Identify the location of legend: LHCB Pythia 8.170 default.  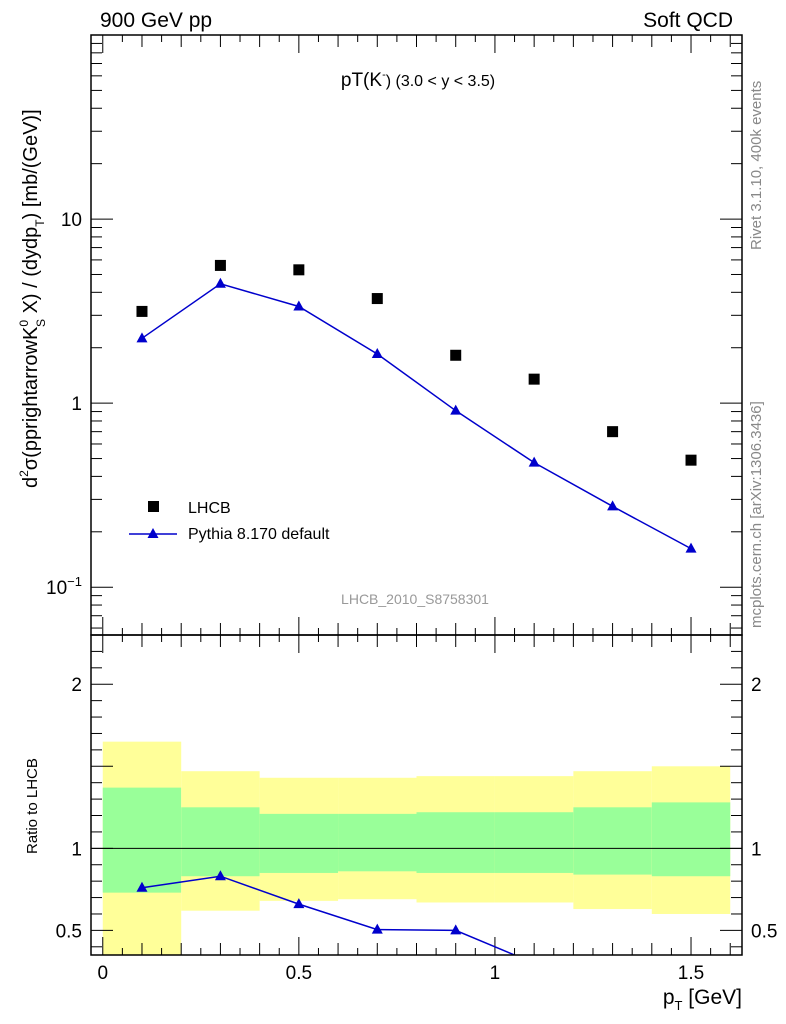
(229, 521).